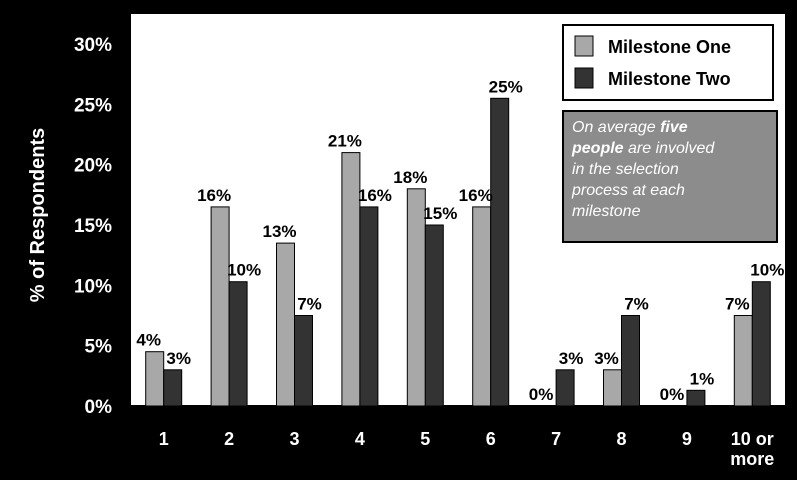  Describe the element at coordinates (360, 439) in the screenshot. I see `x-tick-label: 4` at that location.